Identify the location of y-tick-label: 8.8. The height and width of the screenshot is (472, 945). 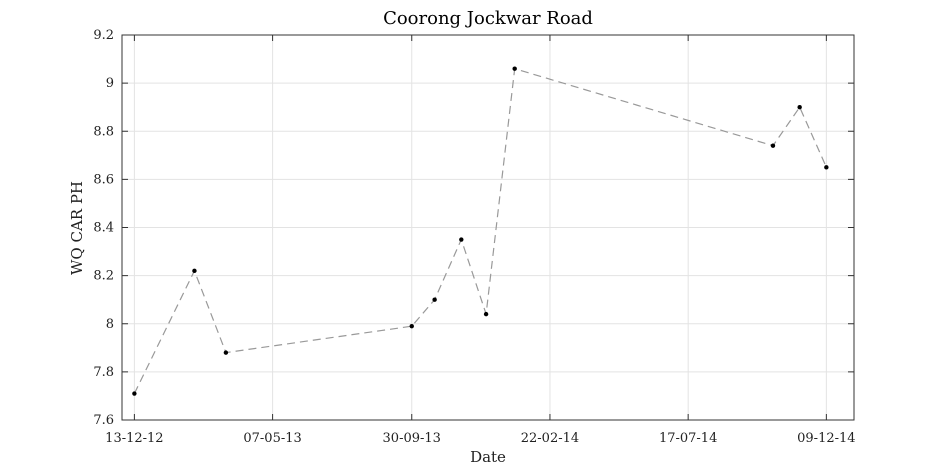
(103, 131).